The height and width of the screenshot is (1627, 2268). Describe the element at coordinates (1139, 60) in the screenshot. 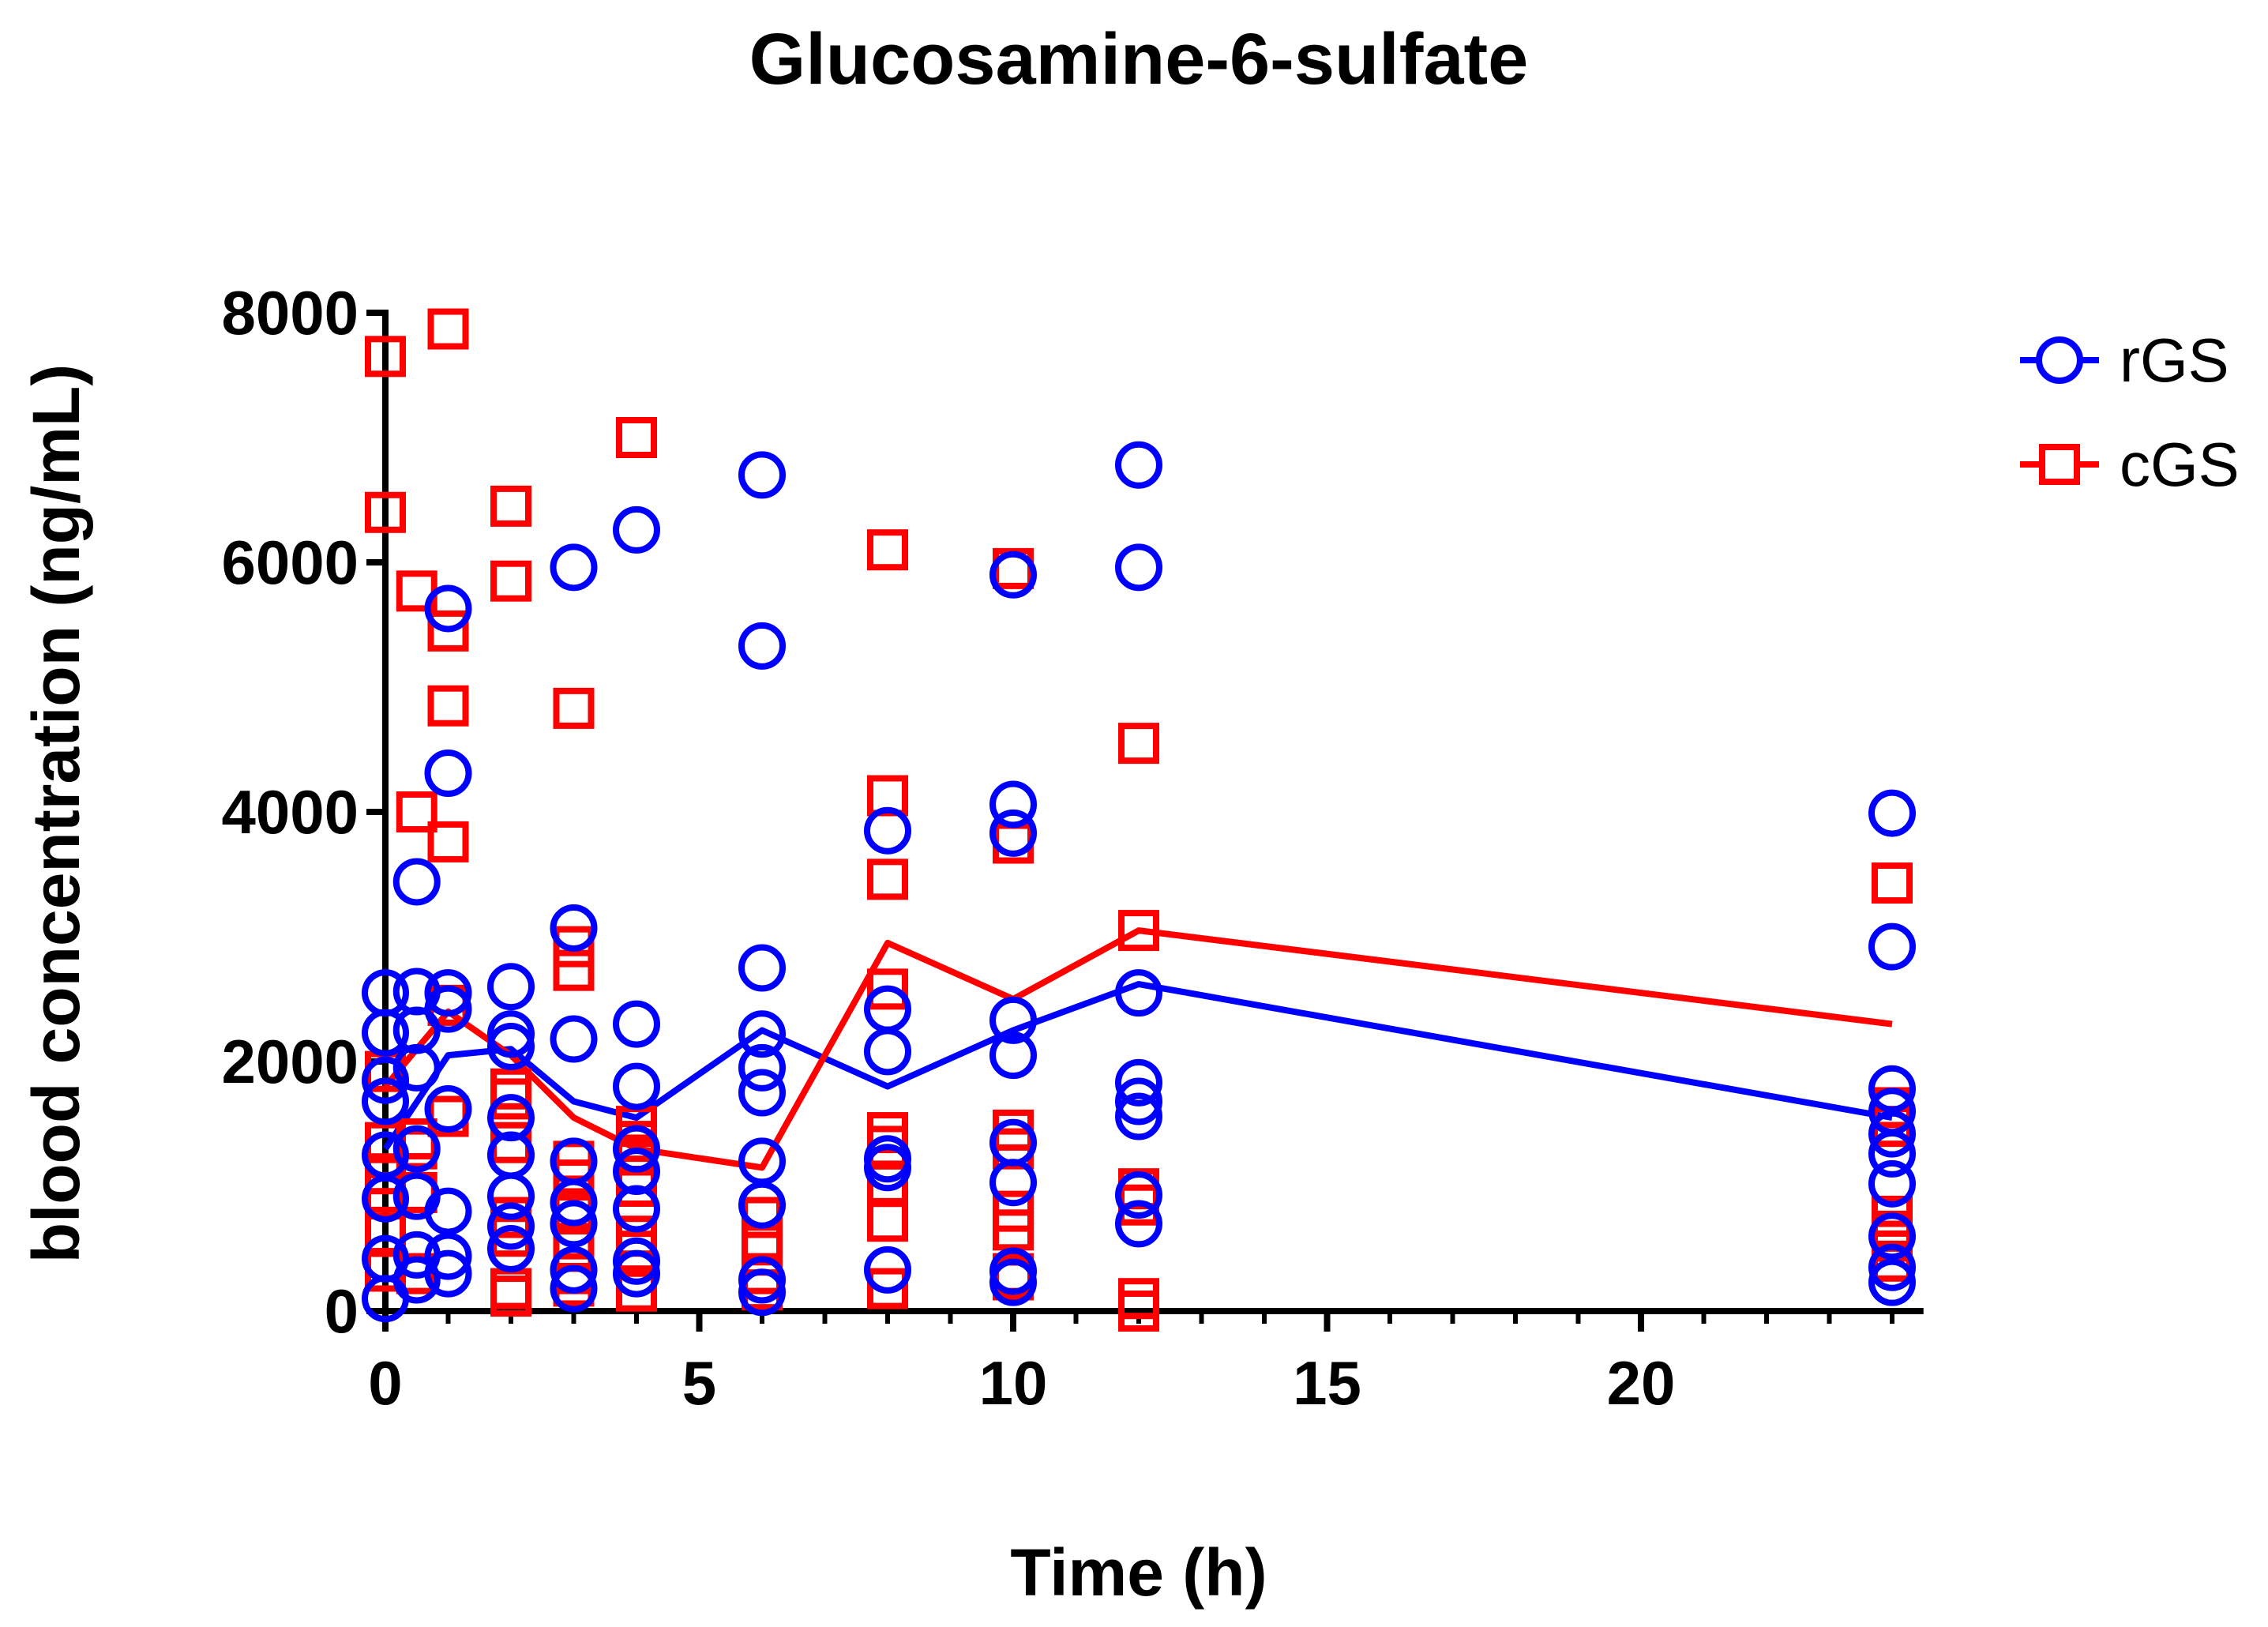

I see `chart-title: Glucosamine-6-sulfate` at that location.